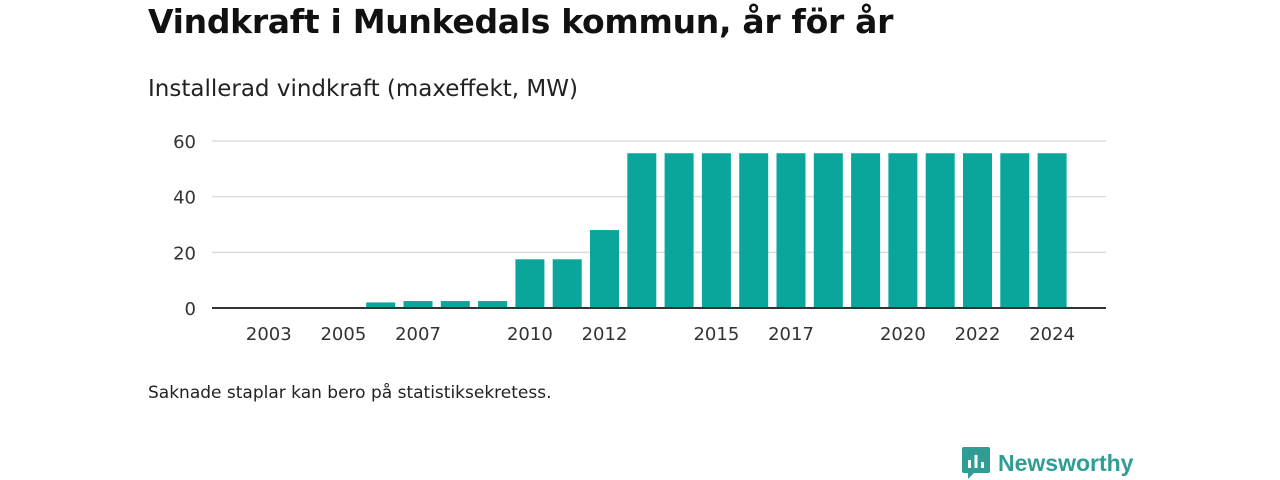 The width and height of the screenshot is (1280, 480). What do you see at coordinates (976, 463) in the screenshot?
I see `newsworthy-logo-icon` at bounding box center [976, 463].